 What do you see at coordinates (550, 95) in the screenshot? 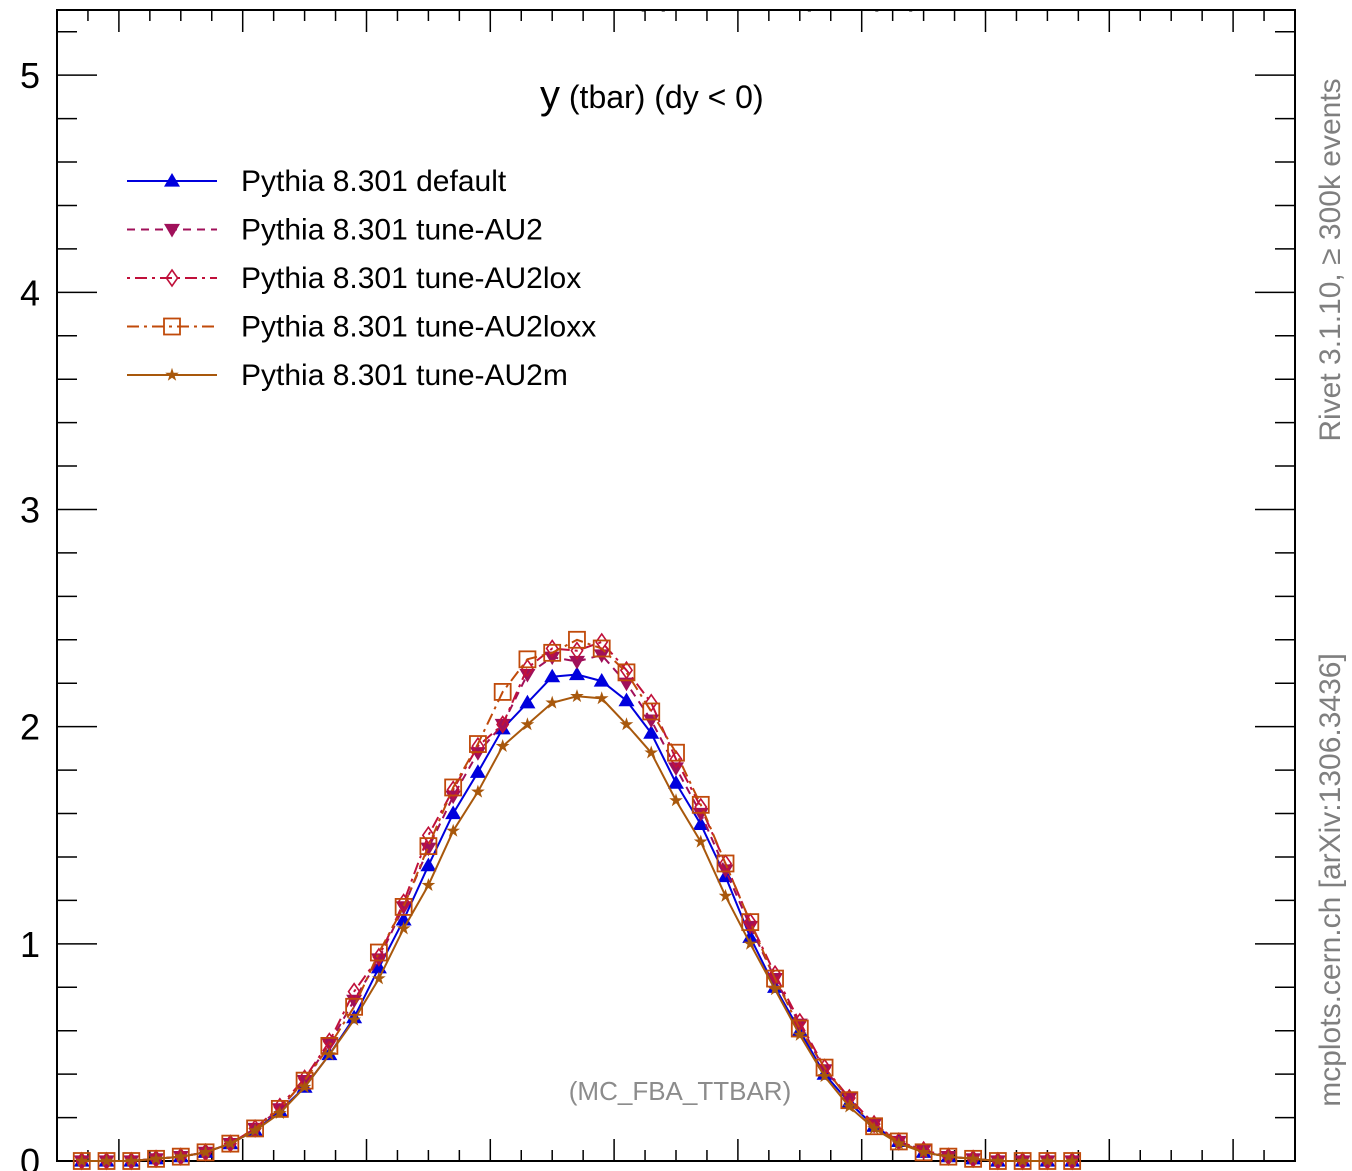
I see `plot-title-main: y` at bounding box center [550, 95].